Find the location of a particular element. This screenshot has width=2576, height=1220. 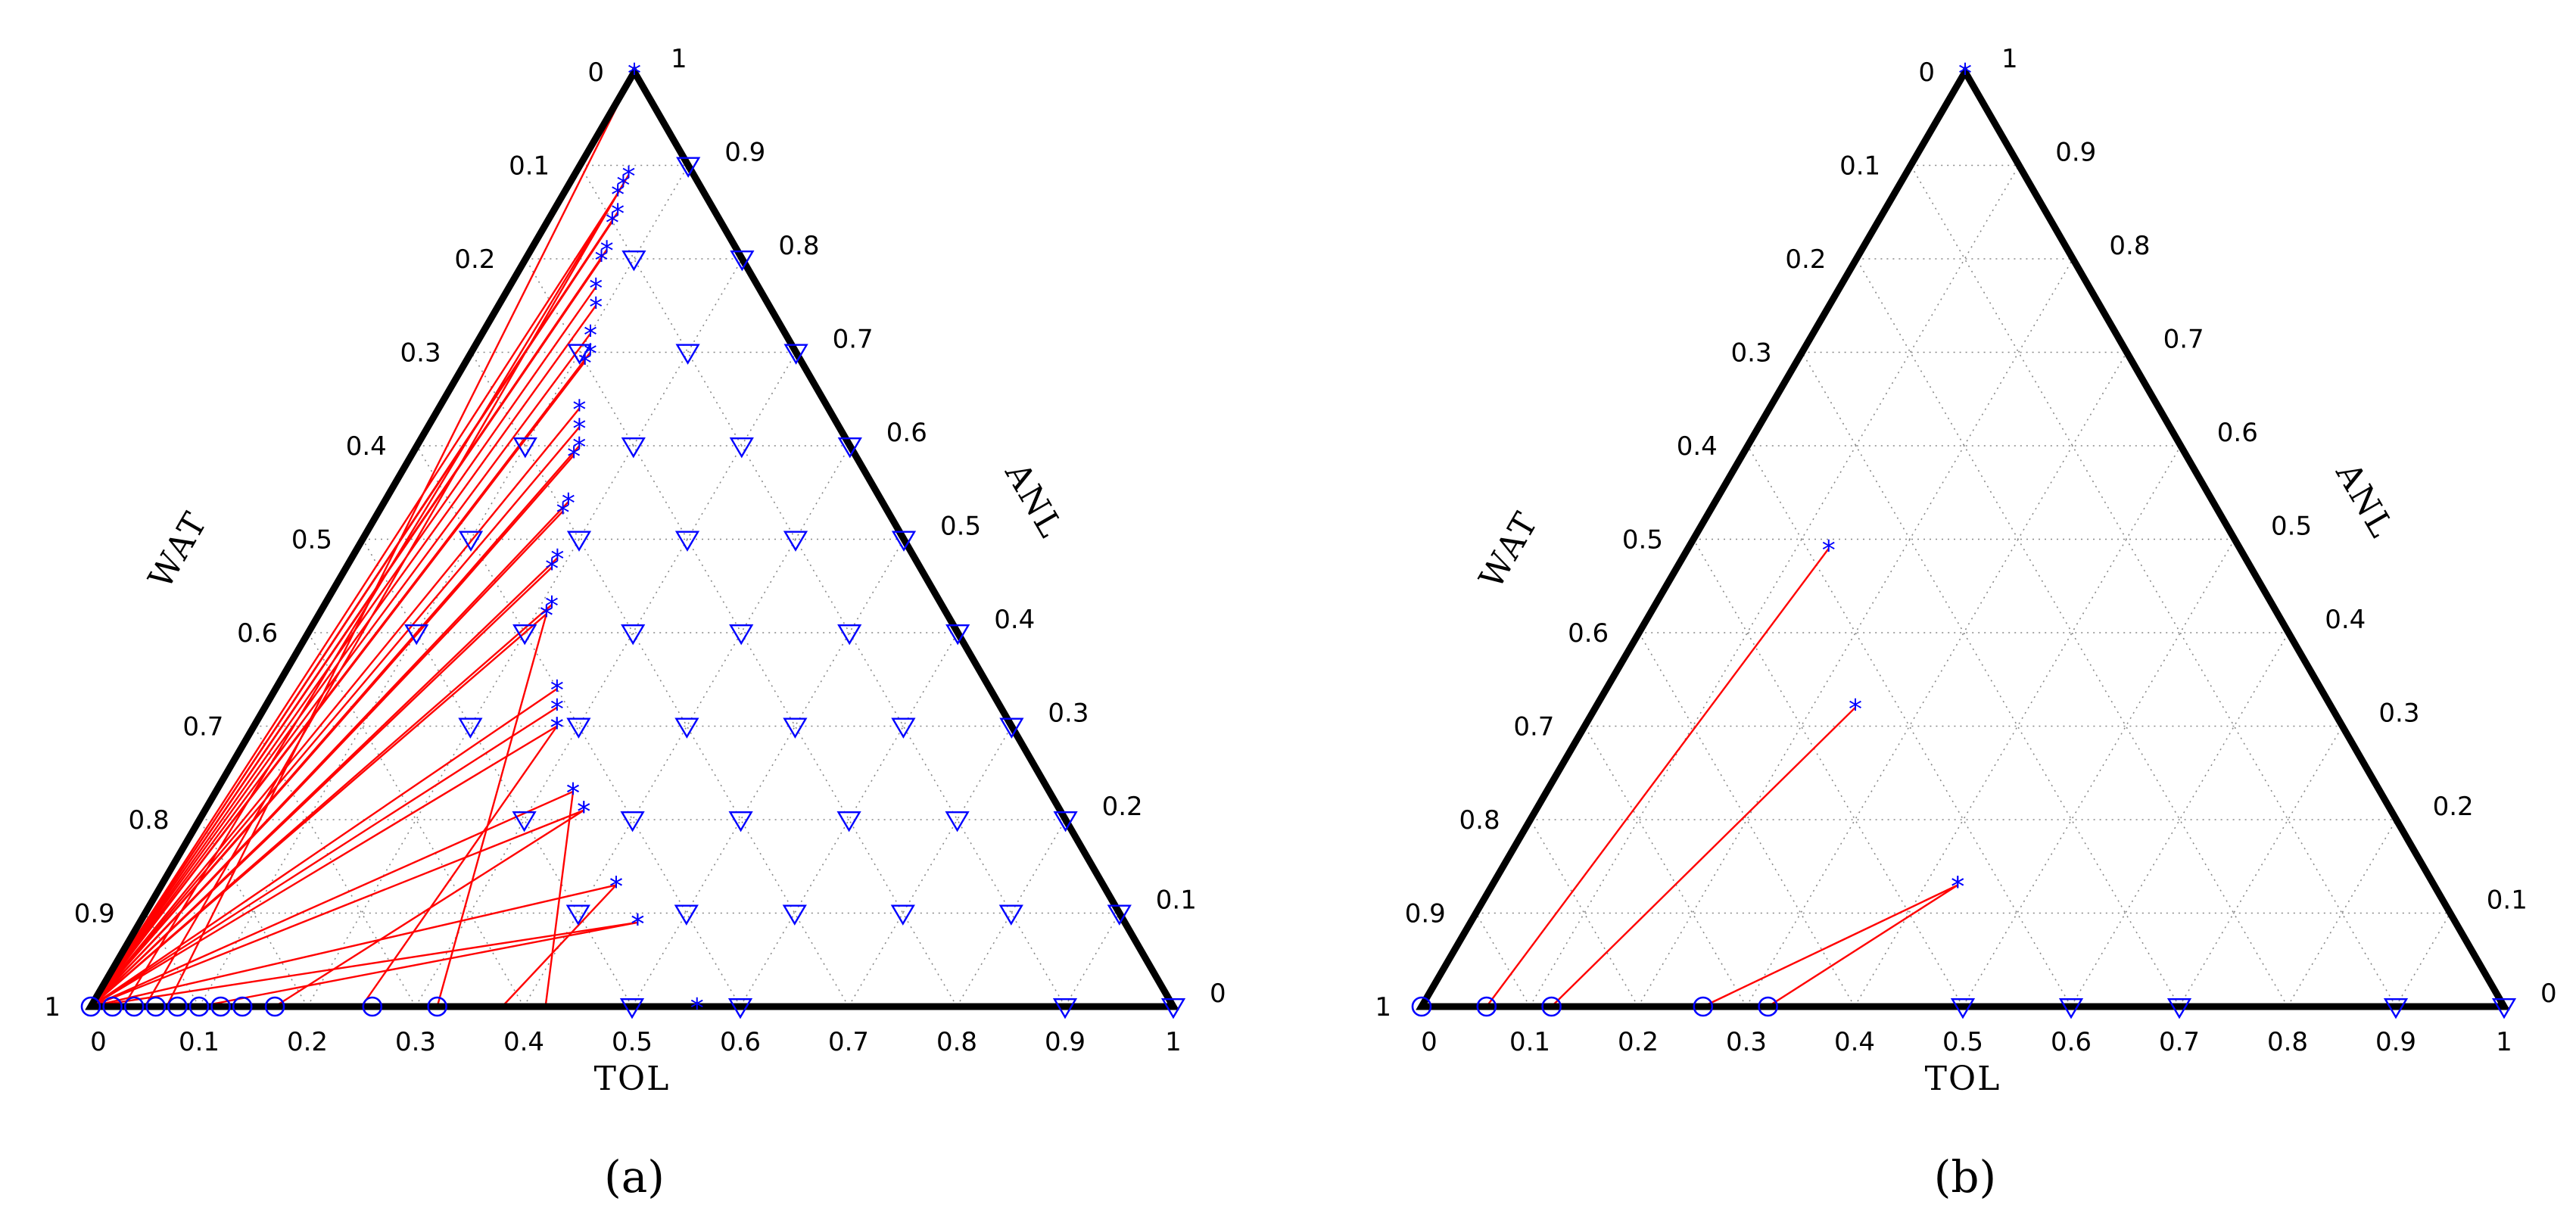

tick-label-wat: 0.9 is located at coordinates (94, 914).